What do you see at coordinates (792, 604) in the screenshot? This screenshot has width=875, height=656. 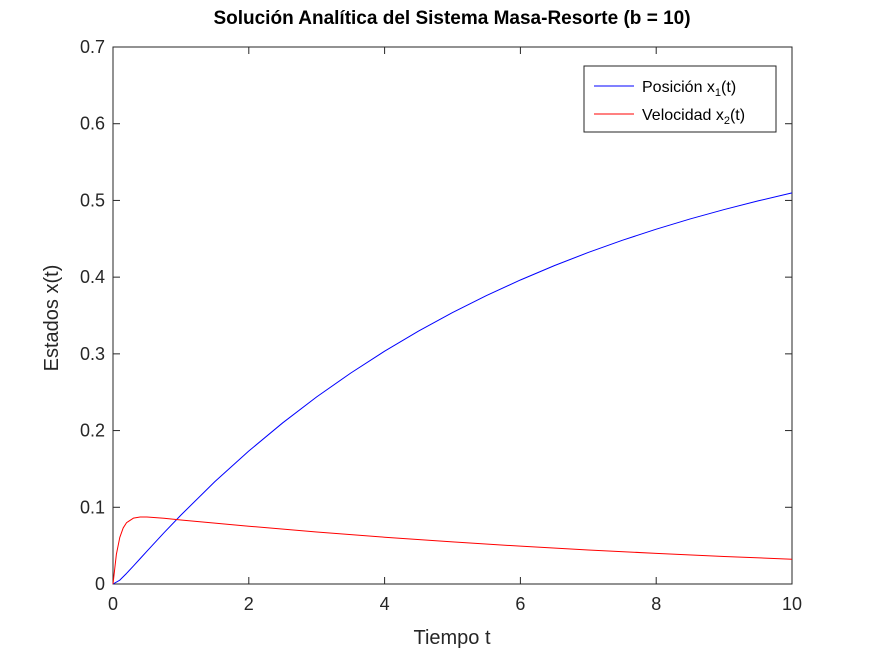 I see `x-tick-label: 10` at bounding box center [792, 604].